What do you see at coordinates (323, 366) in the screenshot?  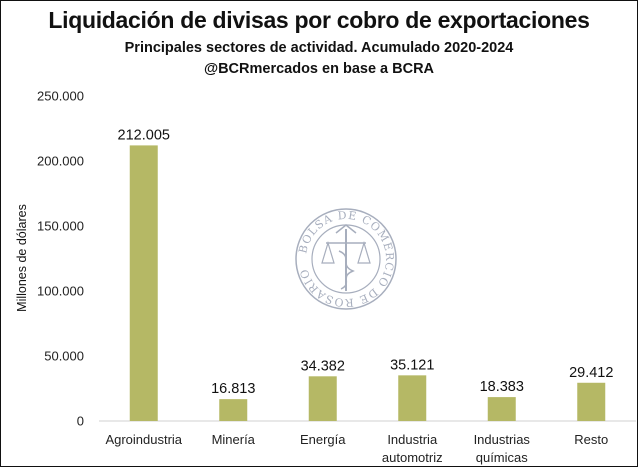 I see `data-label: 34.382` at bounding box center [323, 366].